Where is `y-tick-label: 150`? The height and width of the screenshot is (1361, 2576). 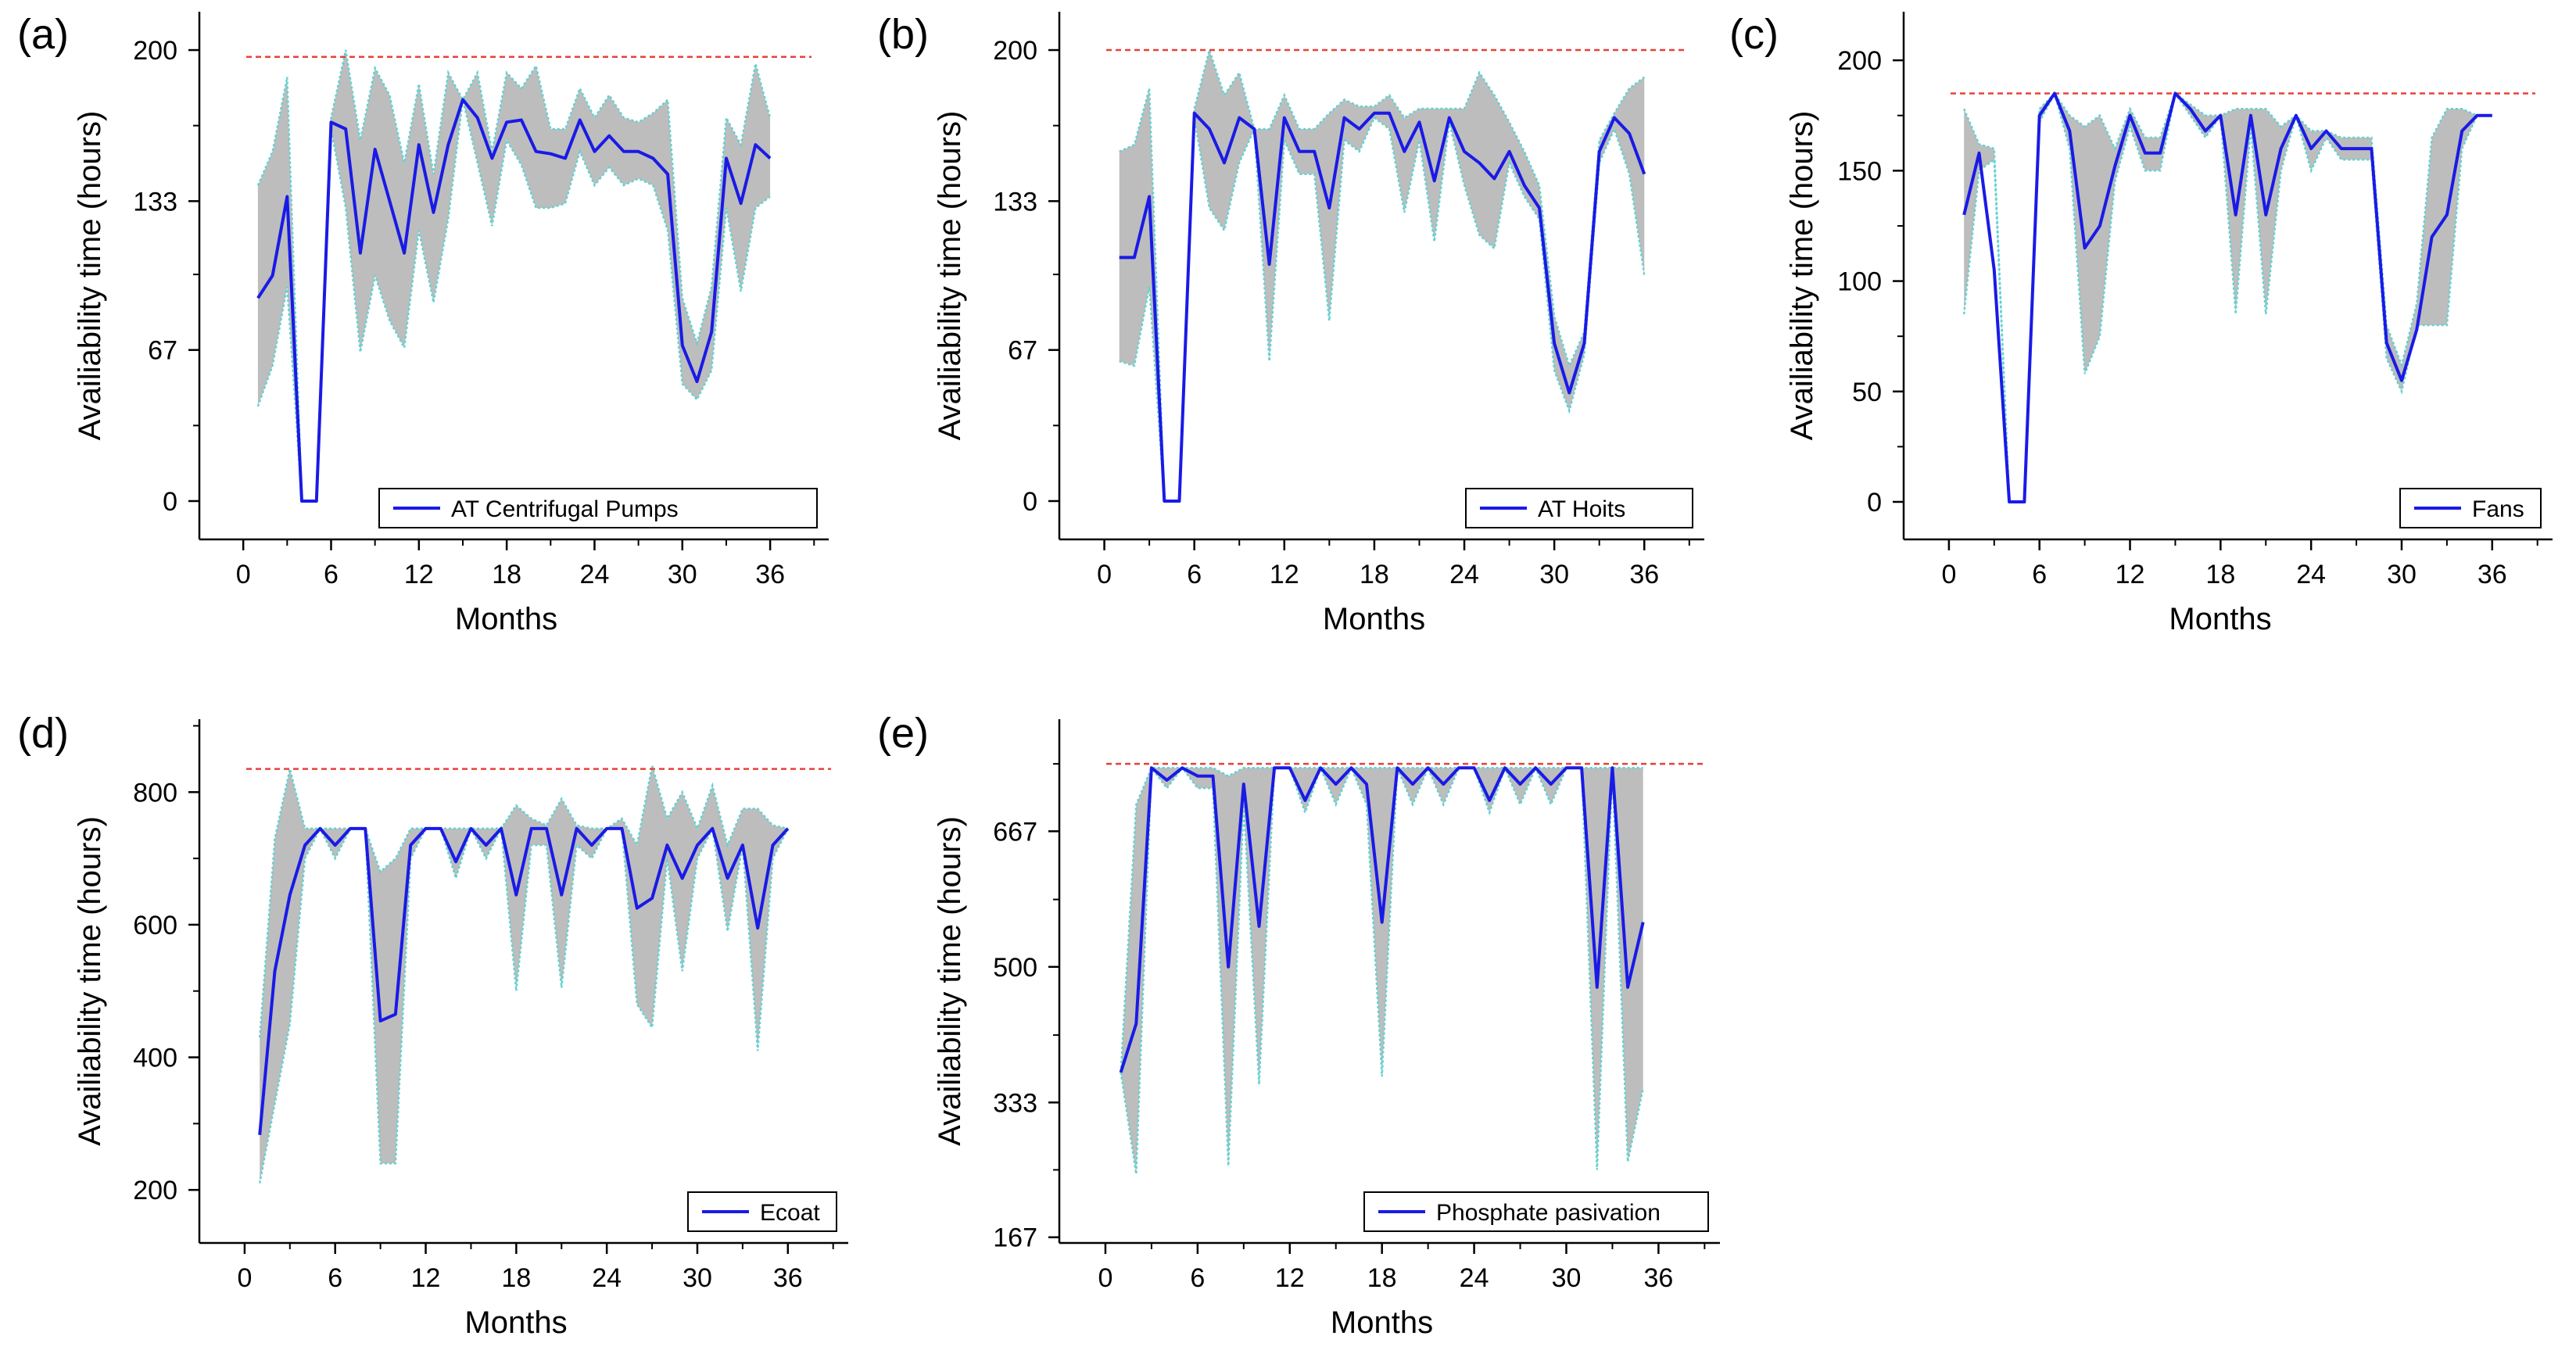
y-tick-label: 150 is located at coordinates (1859, 171).